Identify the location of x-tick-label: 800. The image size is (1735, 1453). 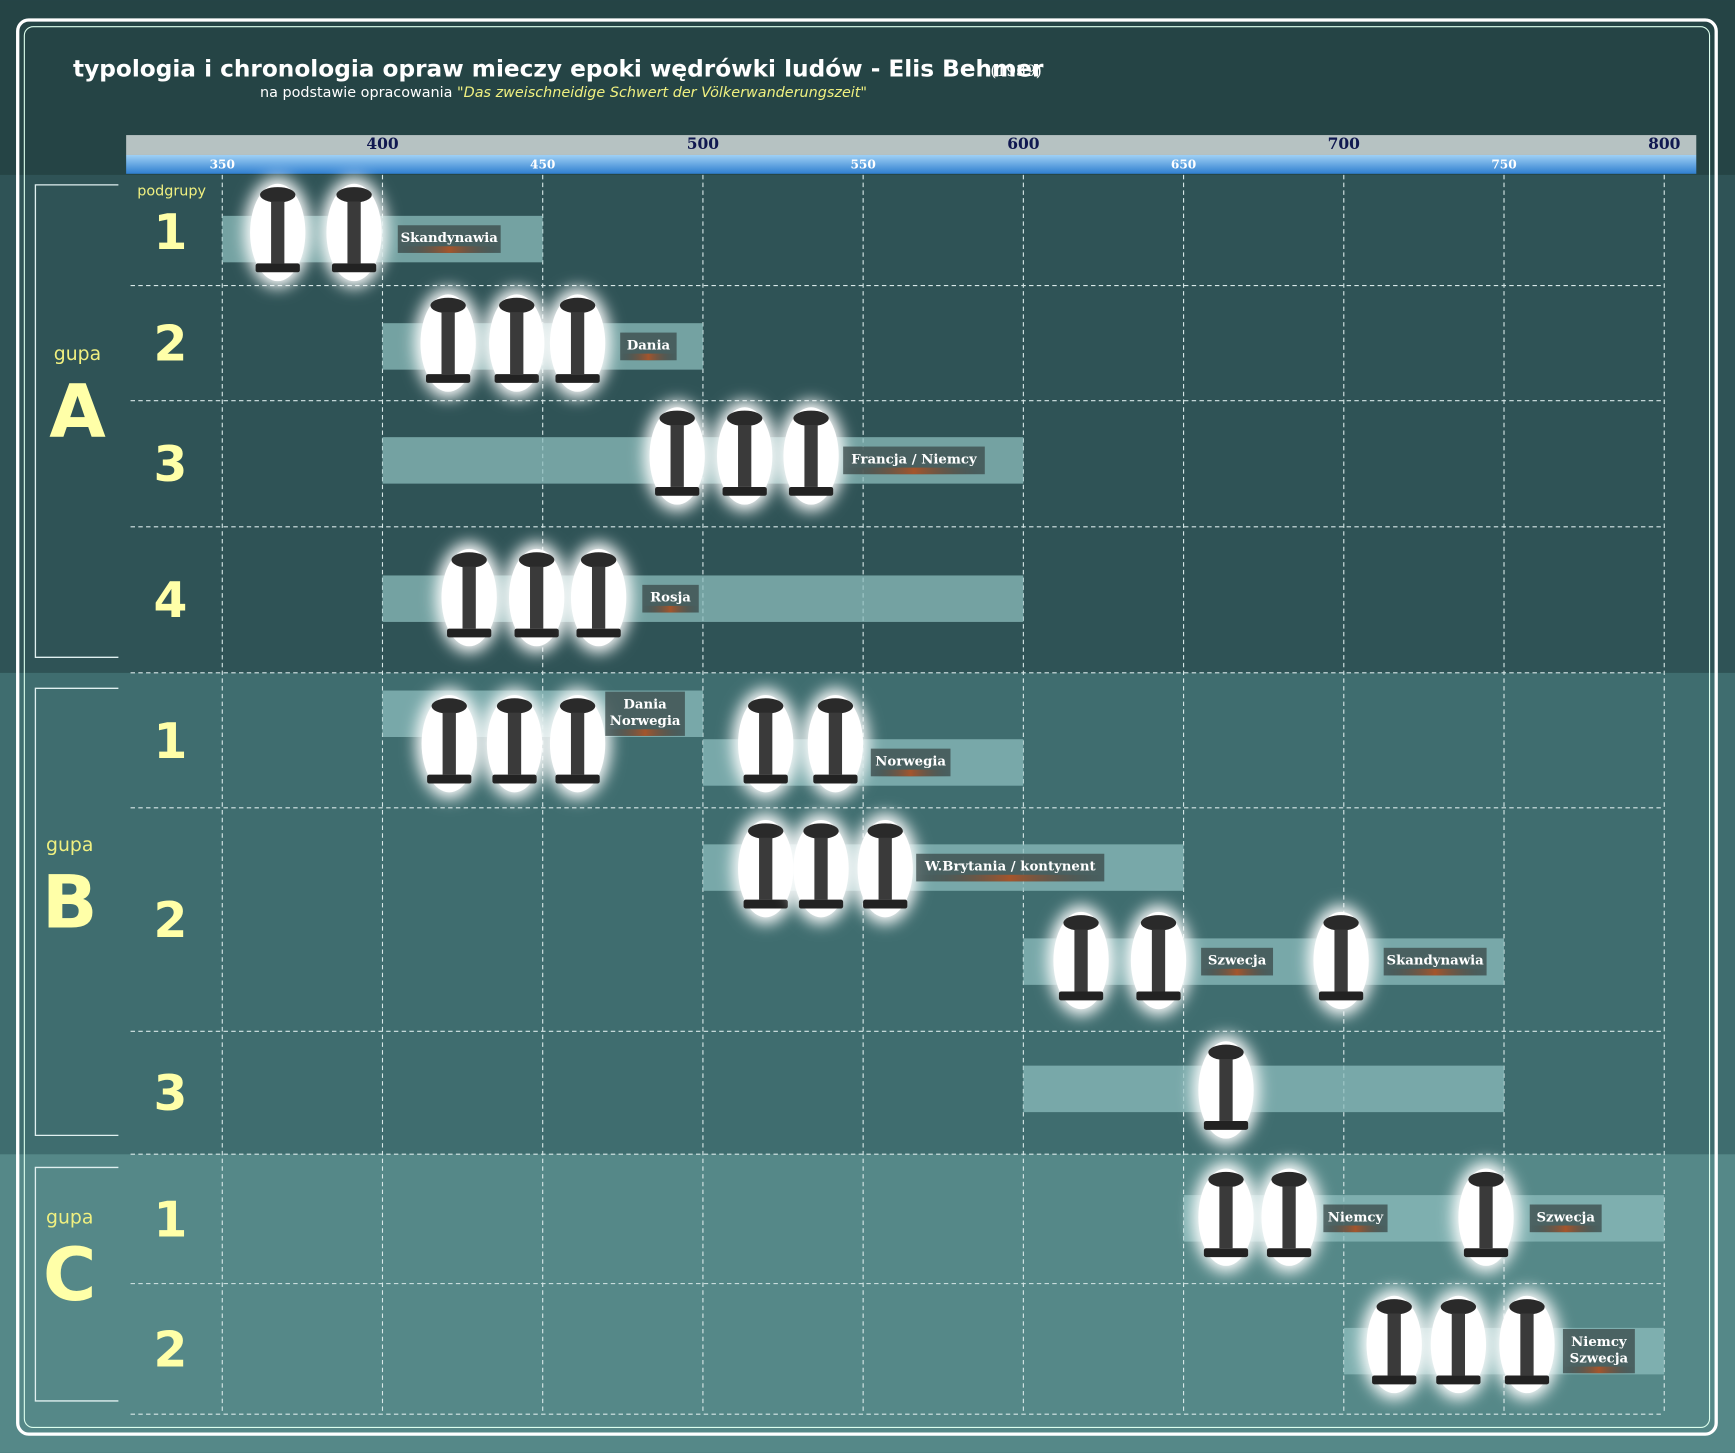
(1664, 143).